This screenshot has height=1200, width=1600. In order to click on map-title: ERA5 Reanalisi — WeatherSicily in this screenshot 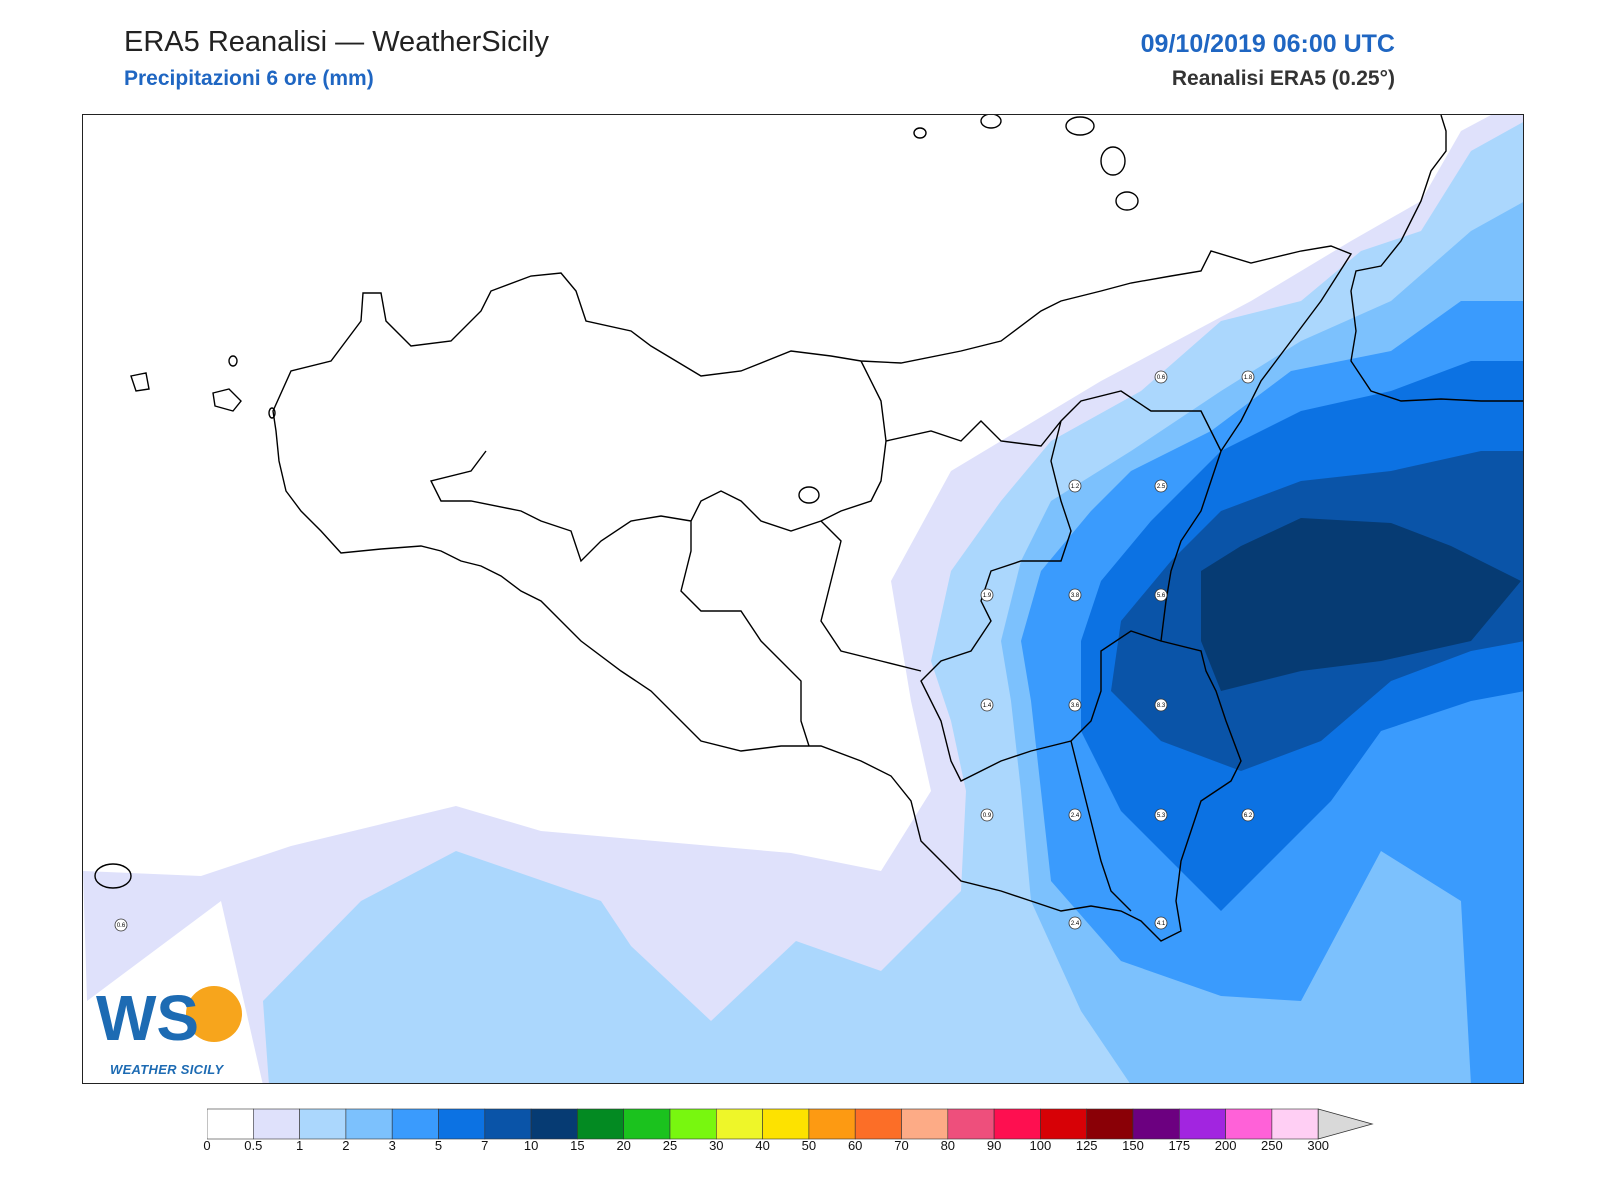, I will do `click(336, 42)`.